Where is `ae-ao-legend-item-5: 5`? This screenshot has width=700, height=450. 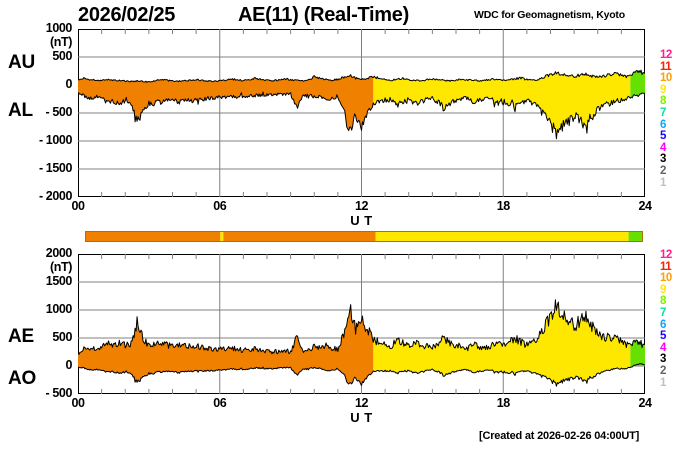 ae-ao-legend-item-5: 5 is located at coordinates (663, 336).